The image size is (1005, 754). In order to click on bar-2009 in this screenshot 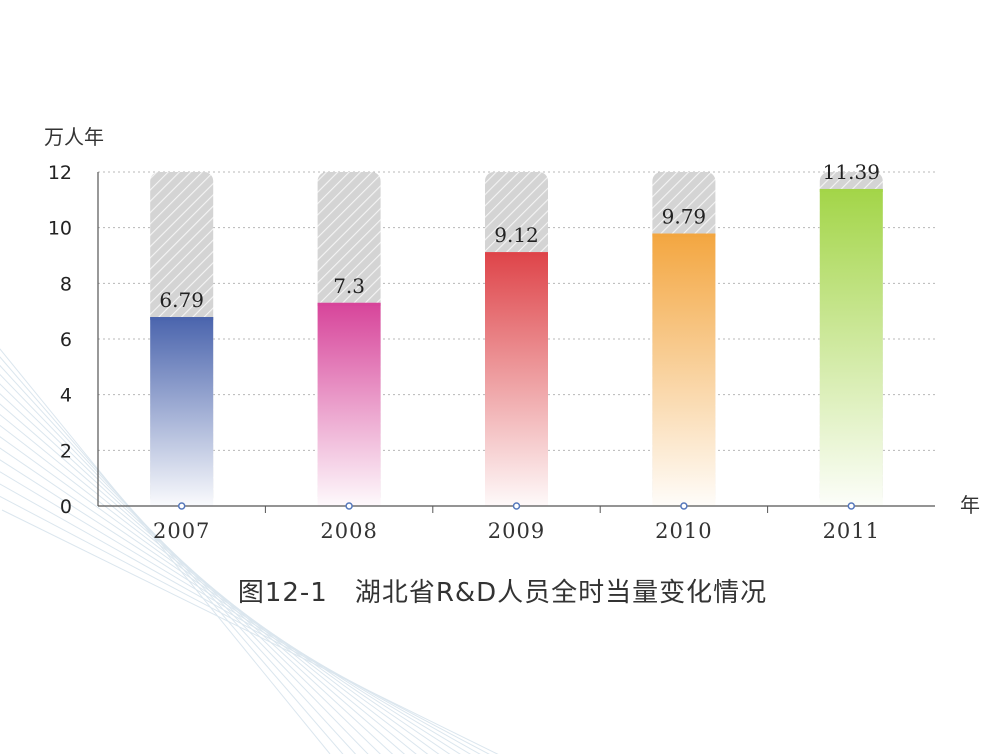, I will do `click(516, 379)`.